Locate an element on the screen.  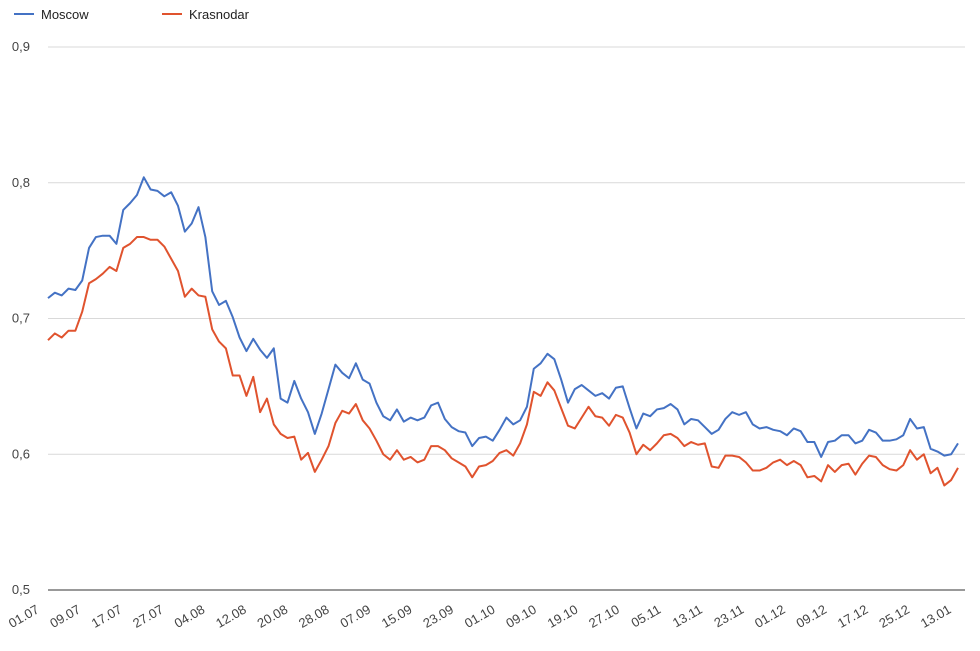
x-tick-label: 04.08 is located at coordinates (190, 616).